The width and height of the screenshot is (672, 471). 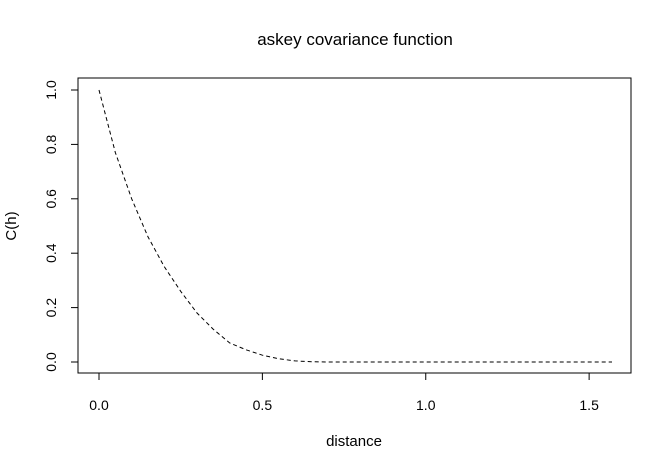 What do you see at coordinates (263, 405) in the screenshot?
I see `x-tick-label: 0.5` at bounding box center [263, 405].